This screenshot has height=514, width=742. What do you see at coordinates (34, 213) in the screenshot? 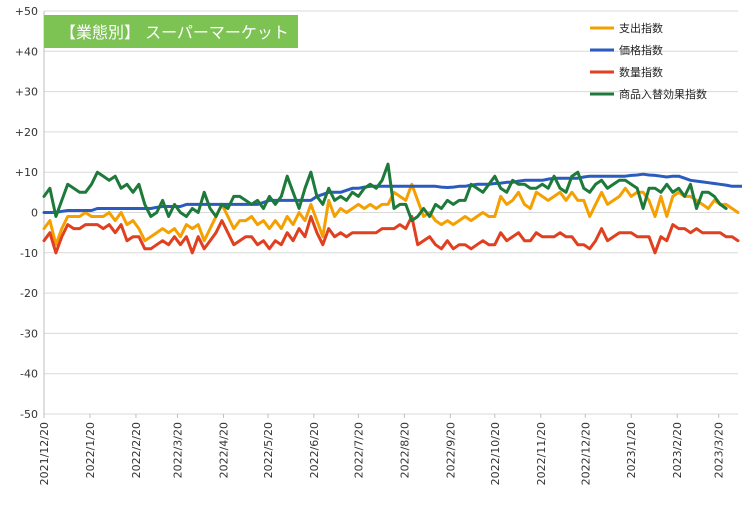
I see `y-tick-label: 0` at bounding box center [34, 213].